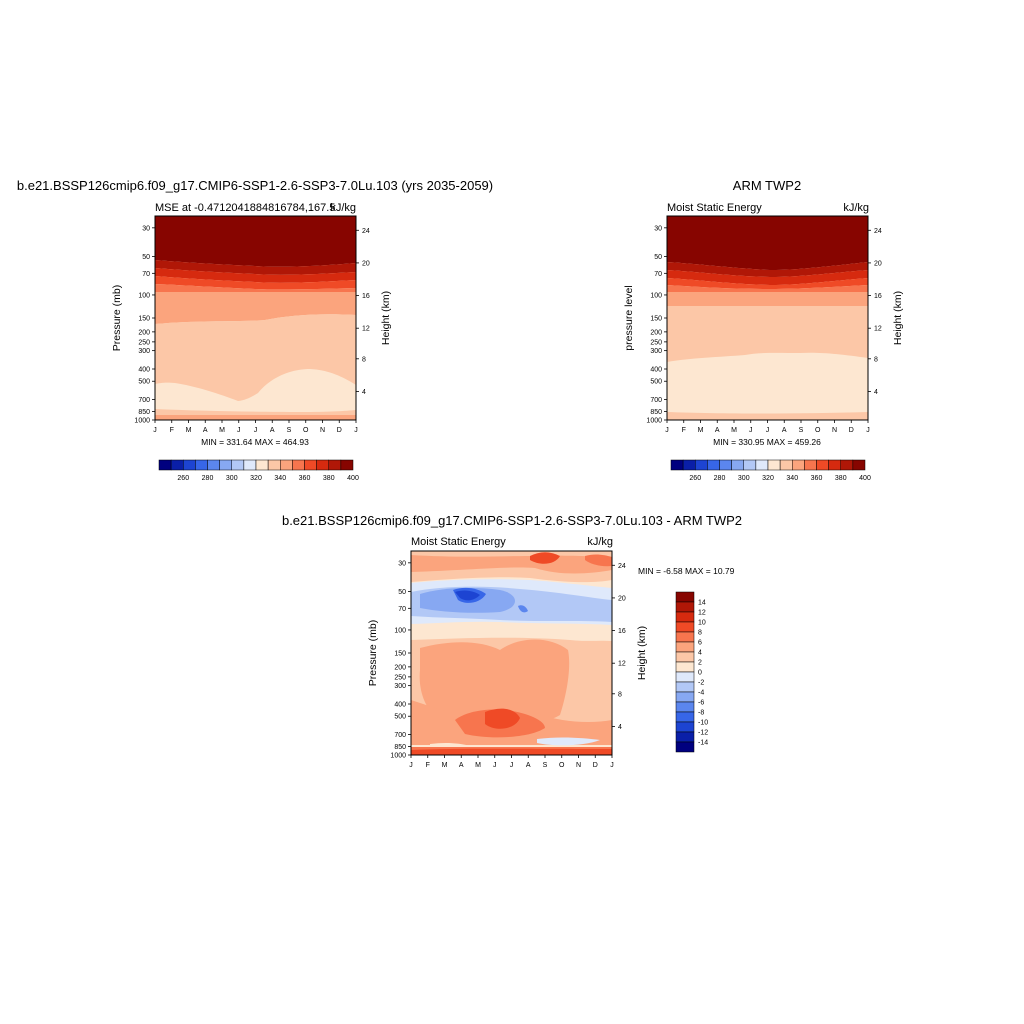  What do you see at coordinates (703, 733) in the screenshot?
I see `colorbar-label: -12` at bounding box center [703, 733].